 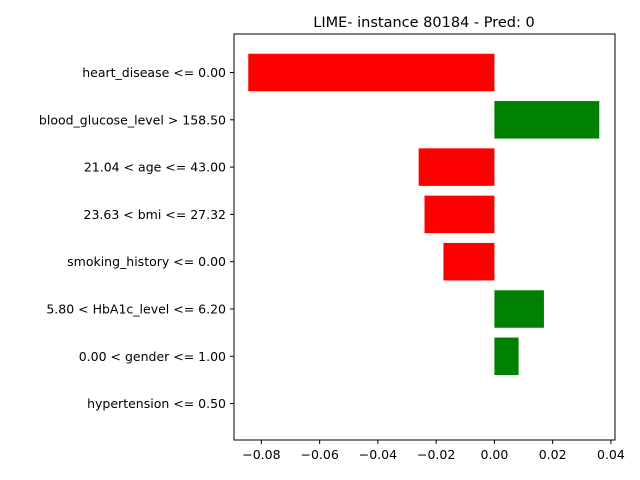 I want to click on chart-title: LIME- instance 80184 - Pred: 0, so click(x=423, y=23).